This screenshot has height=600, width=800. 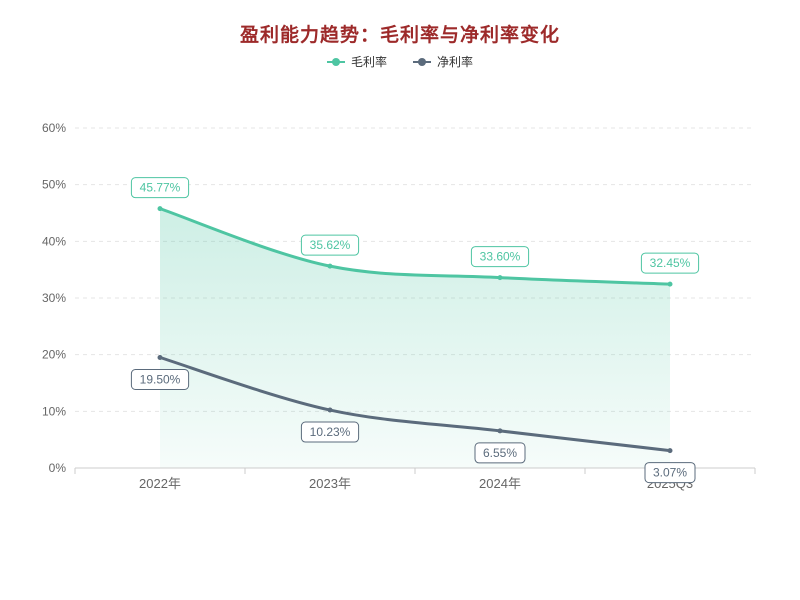 I want to click on net-margin-data-label-text: 6.55%, so click(x=500, y=453).